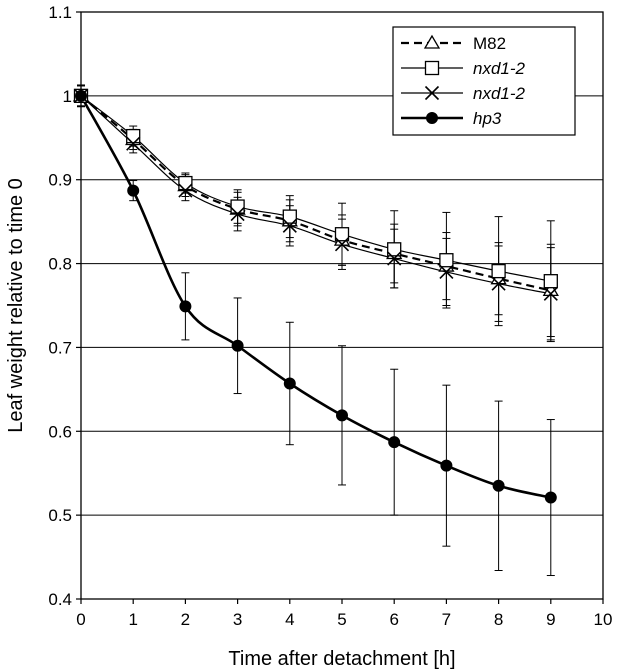  What do you see at coordinates (60, 431) in the screenshot?
I see `y-tick-label: 0.6` at bounding box center [60, 431].